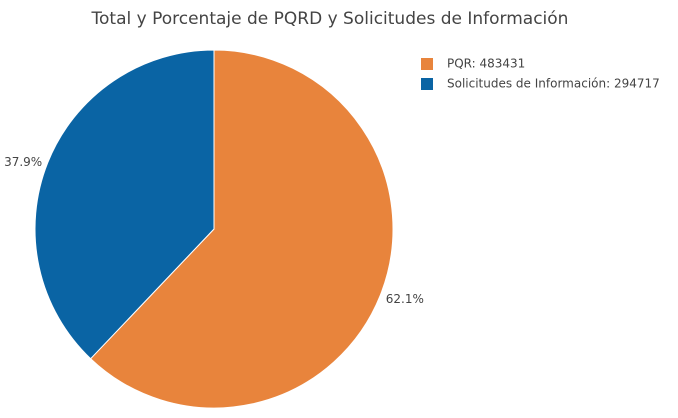  Describe the element at coordinates (23, 162) in the screenshot. I see `slice-label: 37.9%` at that location.